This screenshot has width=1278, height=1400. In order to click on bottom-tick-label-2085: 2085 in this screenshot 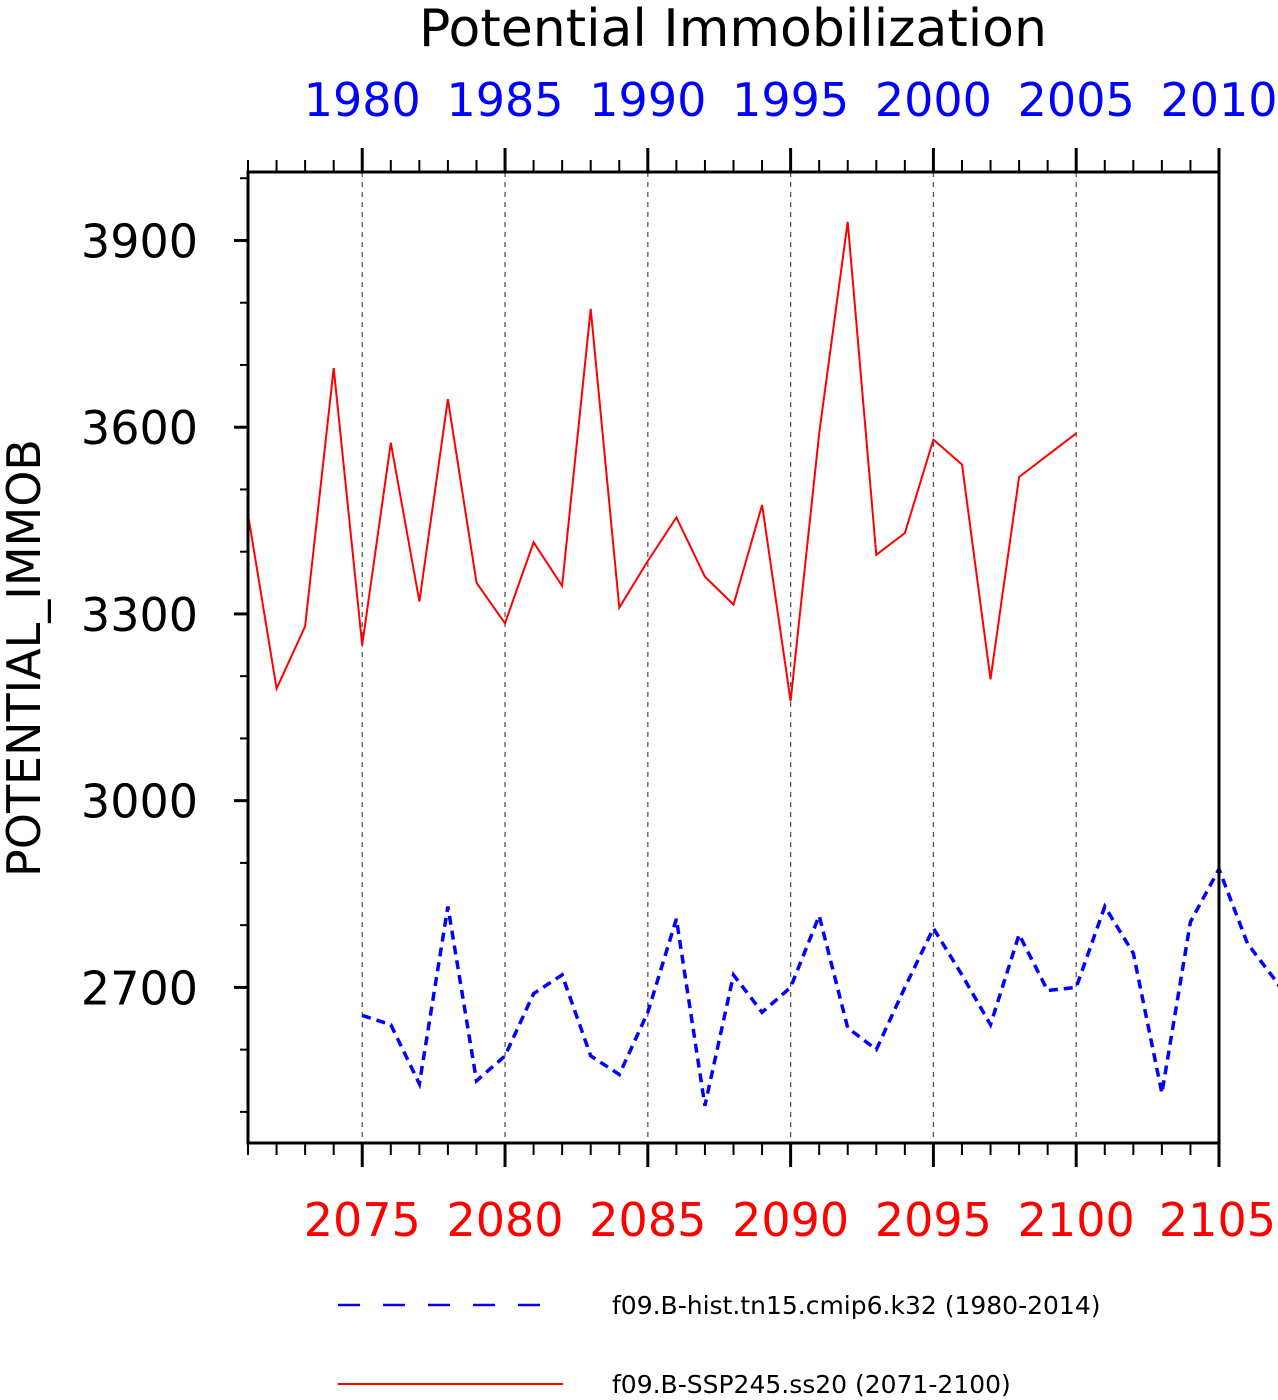, I will do `click(647, 1220)`.